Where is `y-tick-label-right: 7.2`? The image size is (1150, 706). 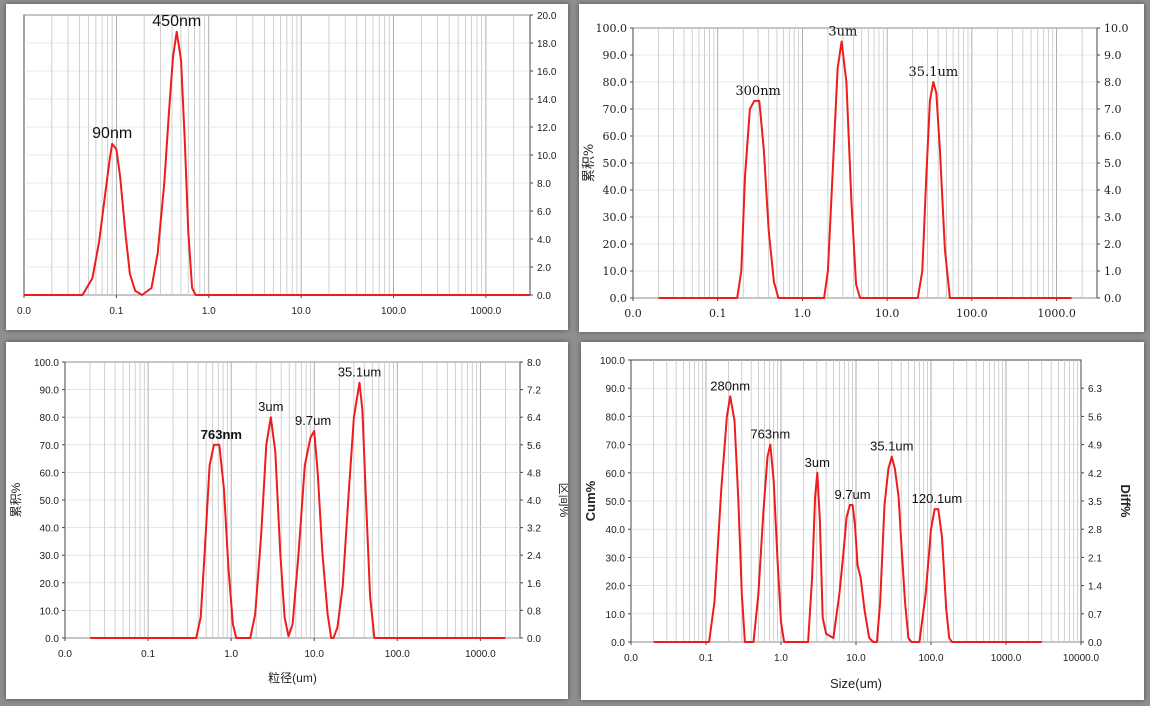 y-tick-label-right: 7.2 is located at coordinates (534, 391).